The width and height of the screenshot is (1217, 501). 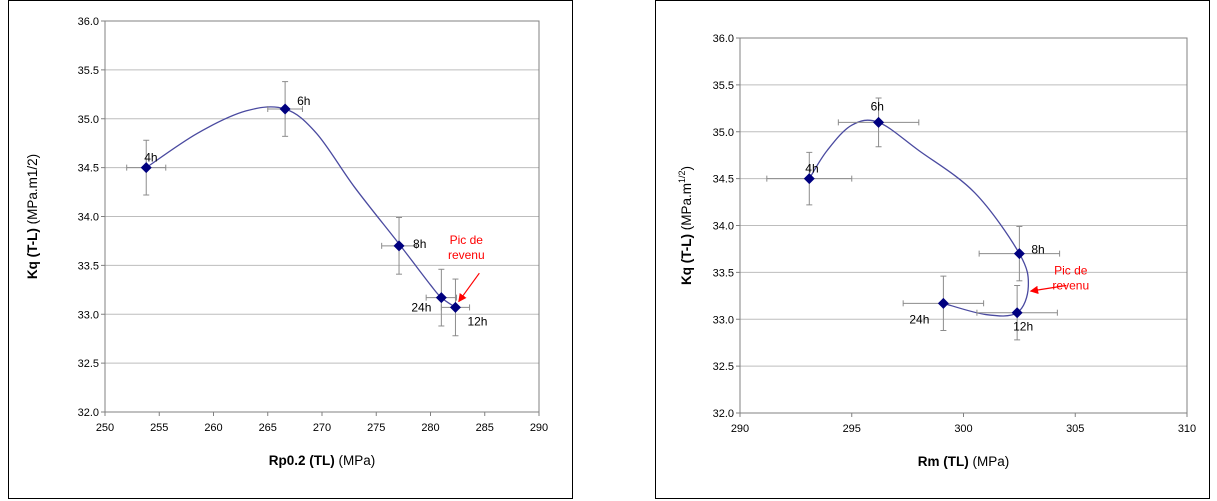 What do you see at coordinates (723, 320) in the screenshot?
I see `chart1-y-tick-label: 33.0` at bounding box center [723, 320].